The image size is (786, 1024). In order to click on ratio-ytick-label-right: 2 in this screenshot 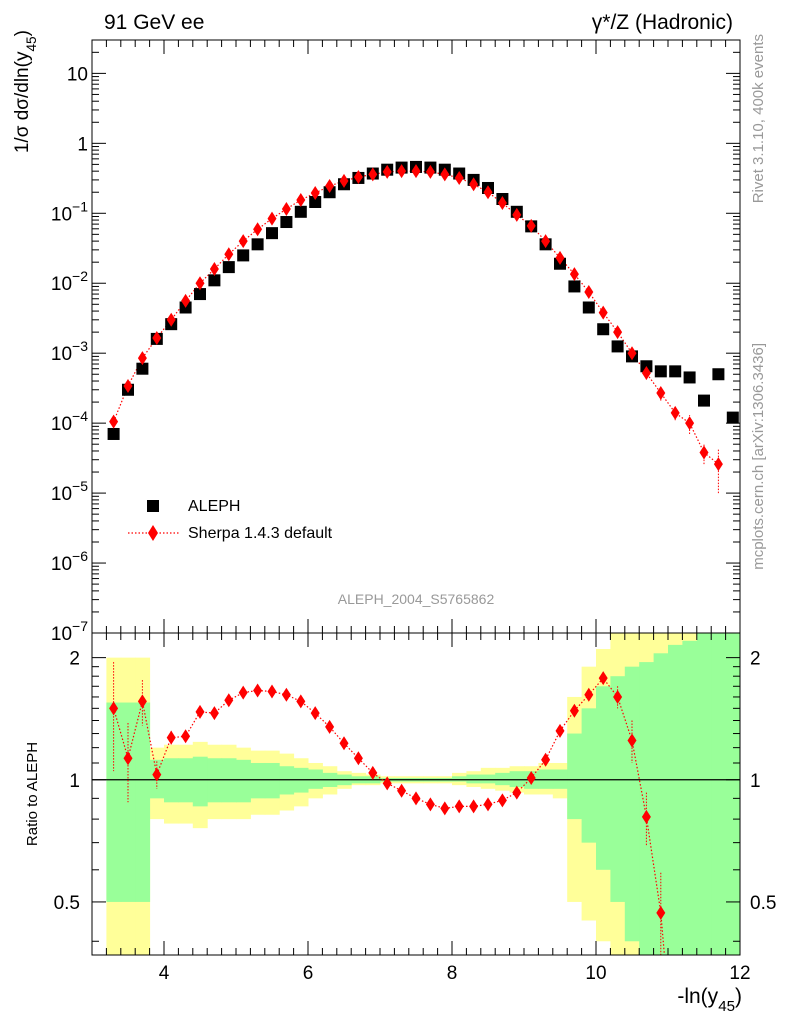, I will do `click(755, 659)`.